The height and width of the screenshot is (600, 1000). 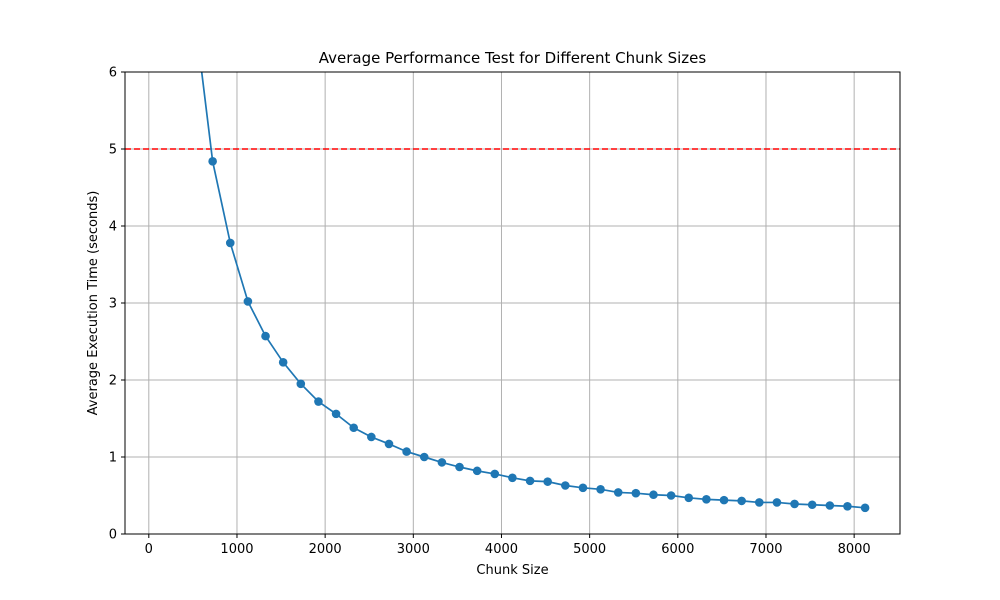 I want to click on x-tick-label: 7000, so click(x=765, y=549).